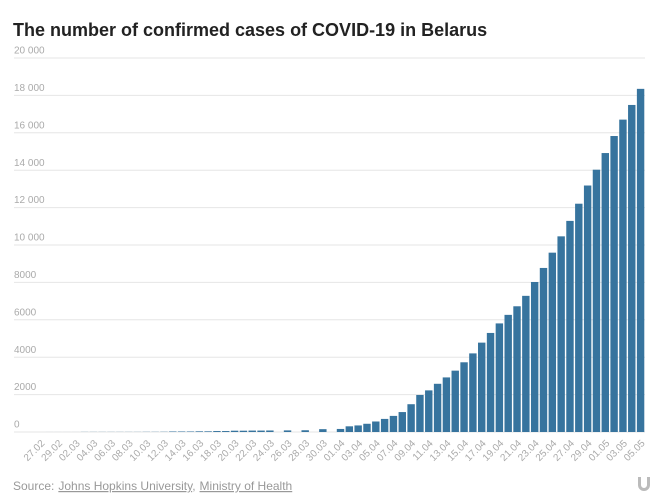 The height and width of the screenshot is (498, 662). What do you see at coordinates (29, 163) in the screenshot?
I see `y-tick-label: 14 000` at bounding box center [29, 163].